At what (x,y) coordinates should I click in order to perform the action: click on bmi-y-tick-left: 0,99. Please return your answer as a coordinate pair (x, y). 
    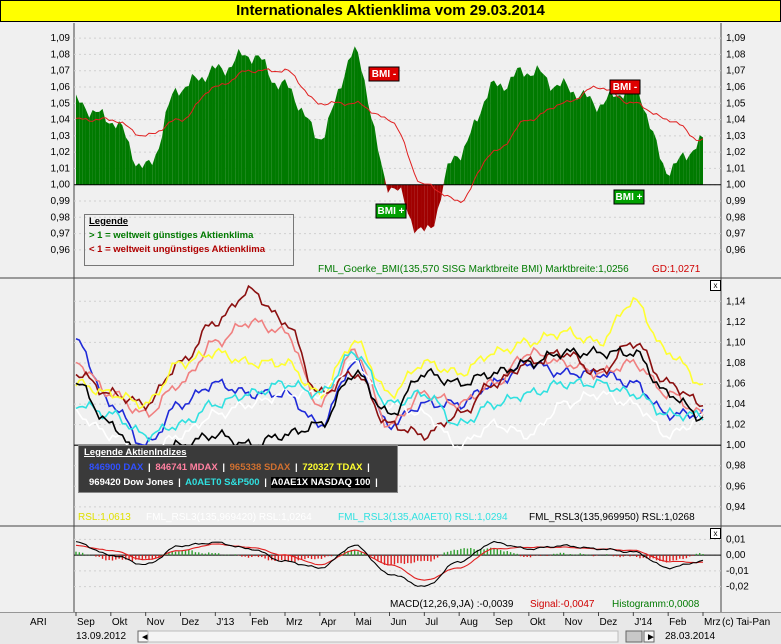
    Looking at the image, I should click on (61, 201).